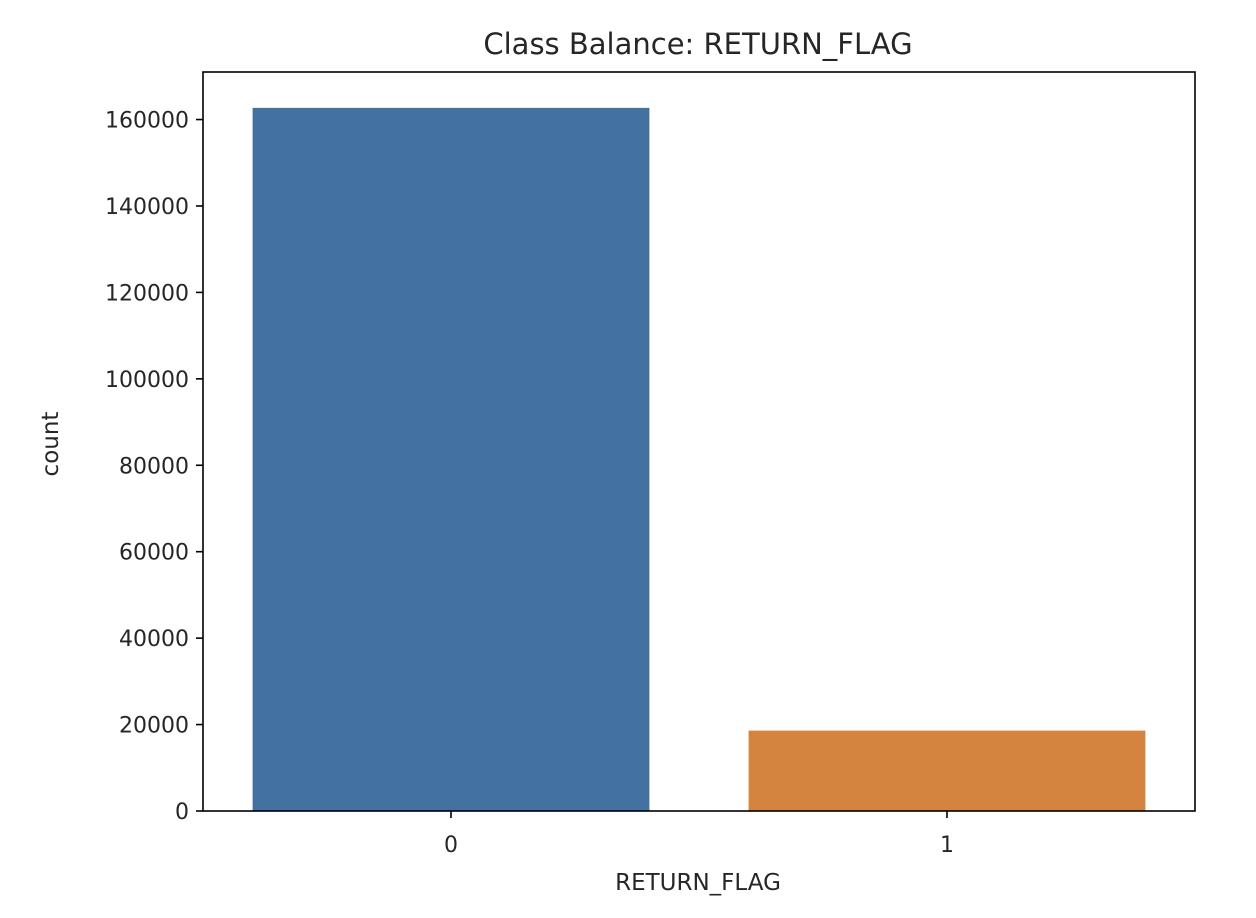  What do you see at coordinates (697, 44) in the screenshot?
I see `chart-title: Class Balance: RETURN_FLAG` at bounding box center [697, 44].